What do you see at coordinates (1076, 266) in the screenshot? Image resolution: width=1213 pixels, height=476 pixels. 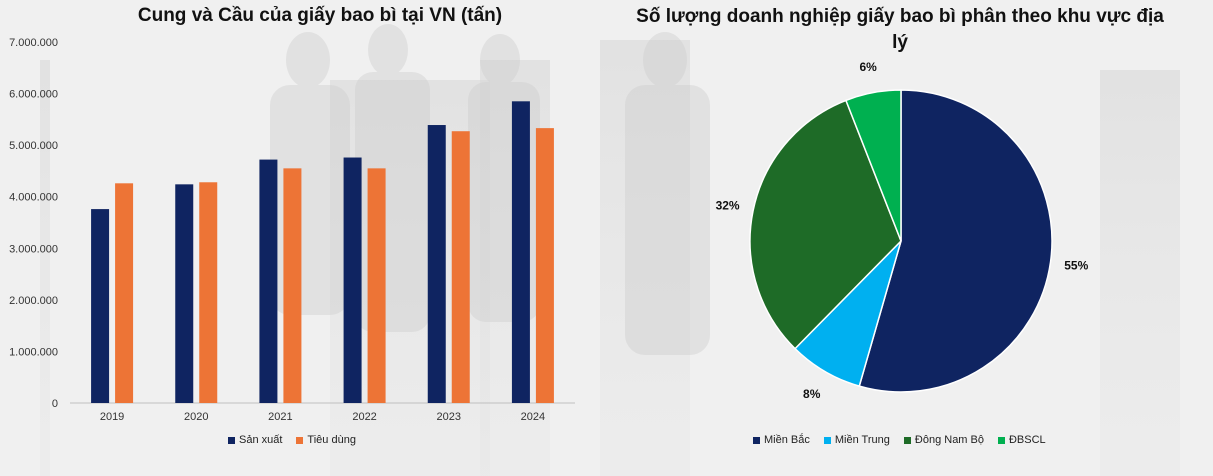 I see `pie-label-mien-bac: 55%` at bounding box center [1076, 266].